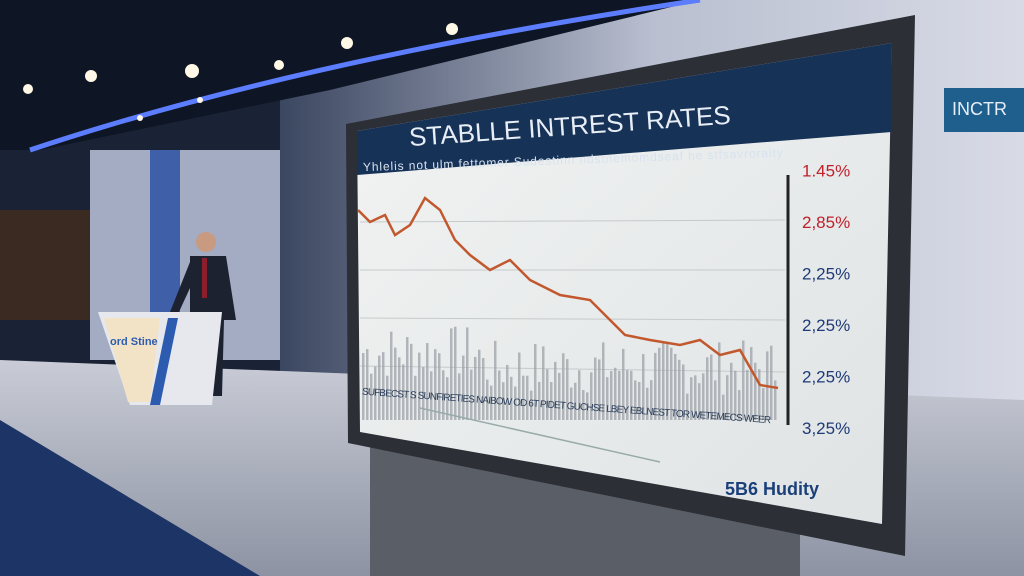  Describe the element at coordinates (979, 109) in the screenshot. I see `wall-sign-label: INCTR` at that location.